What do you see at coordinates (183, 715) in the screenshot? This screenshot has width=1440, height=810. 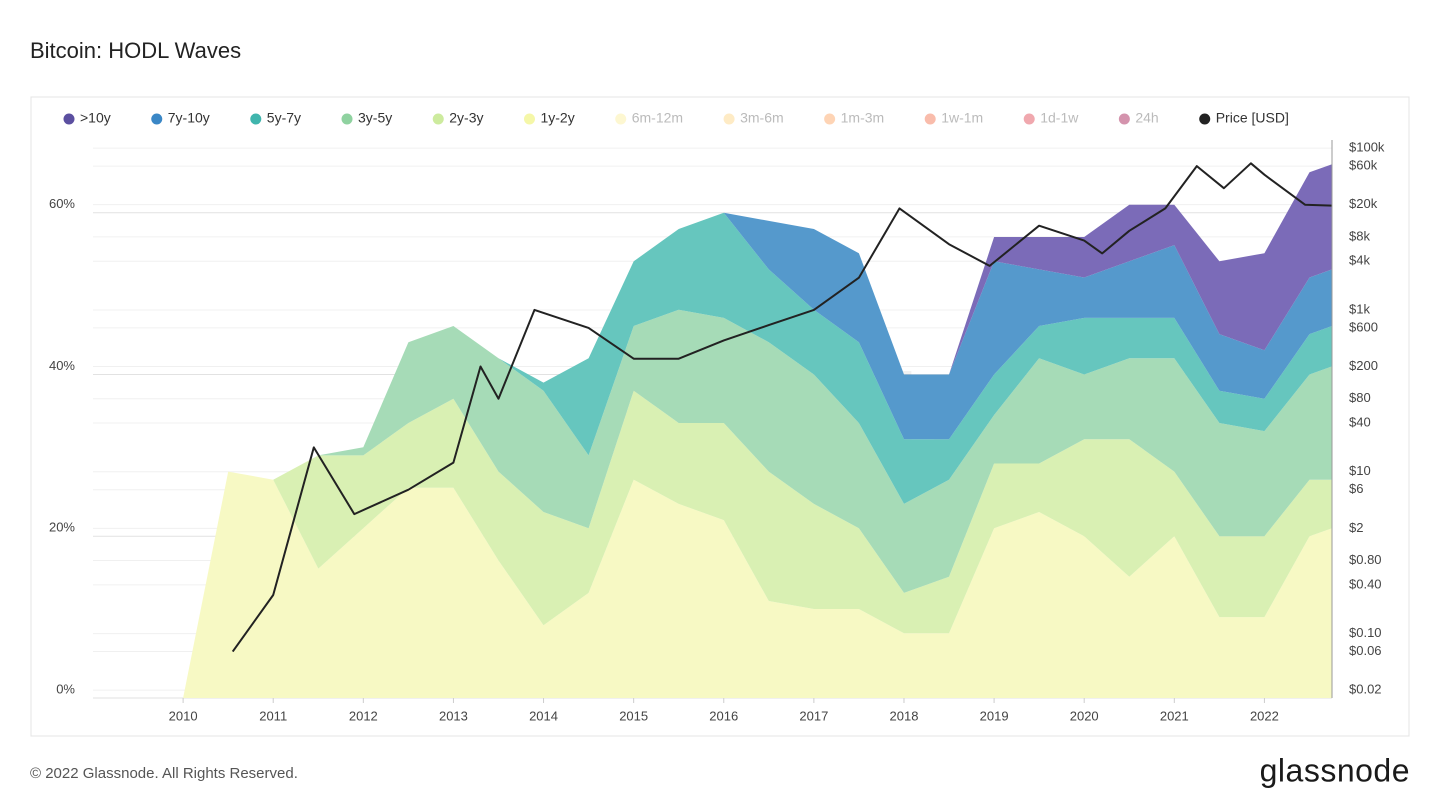 I see `x-tick-label: 2010` at bounding box center [183, 715].